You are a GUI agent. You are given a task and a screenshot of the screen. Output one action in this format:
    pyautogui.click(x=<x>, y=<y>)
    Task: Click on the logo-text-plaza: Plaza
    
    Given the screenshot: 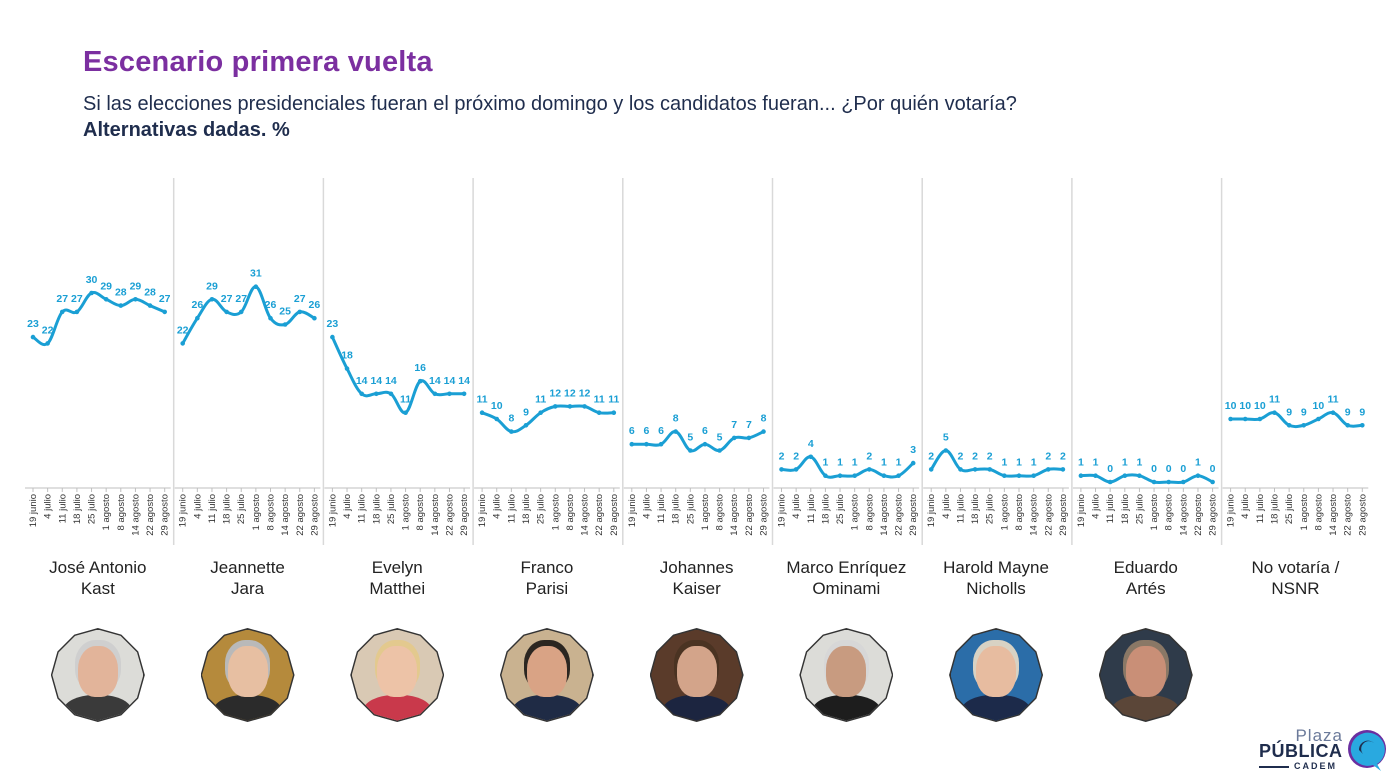 What is the action you would take?
    pyautogui.click(x=1319, y=735)
    